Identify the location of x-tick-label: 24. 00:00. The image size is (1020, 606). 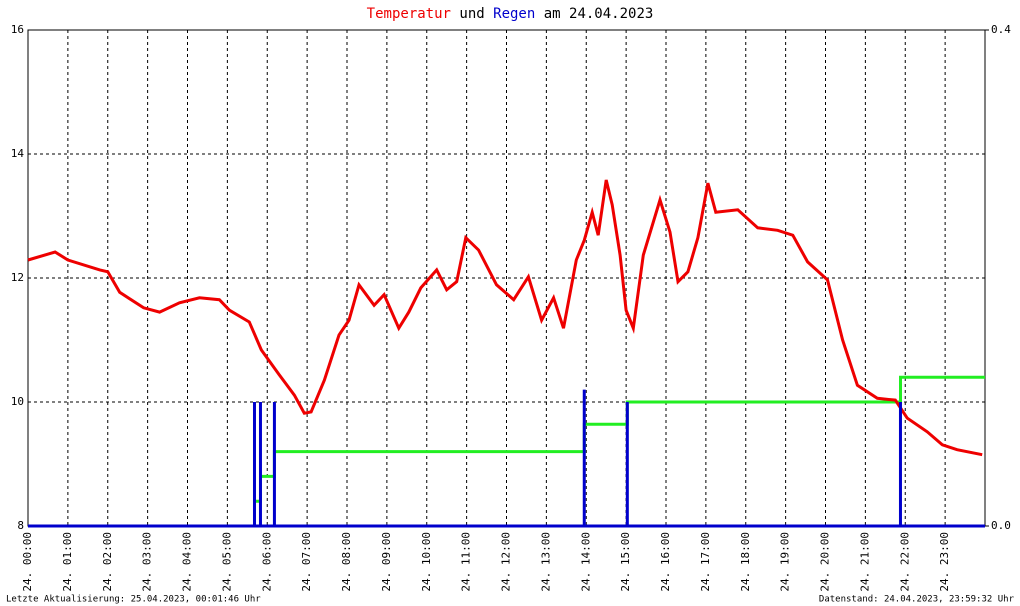
(27, 562).